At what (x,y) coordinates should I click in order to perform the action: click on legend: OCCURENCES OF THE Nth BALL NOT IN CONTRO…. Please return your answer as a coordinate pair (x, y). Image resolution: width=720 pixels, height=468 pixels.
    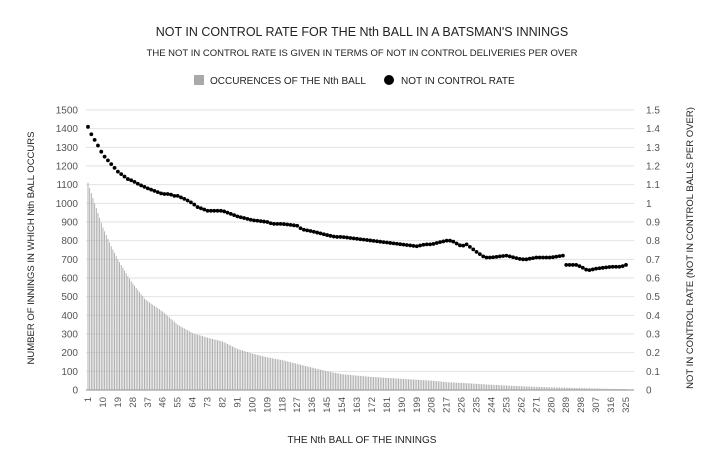
    Looking at the image, I should click on (354, 81).